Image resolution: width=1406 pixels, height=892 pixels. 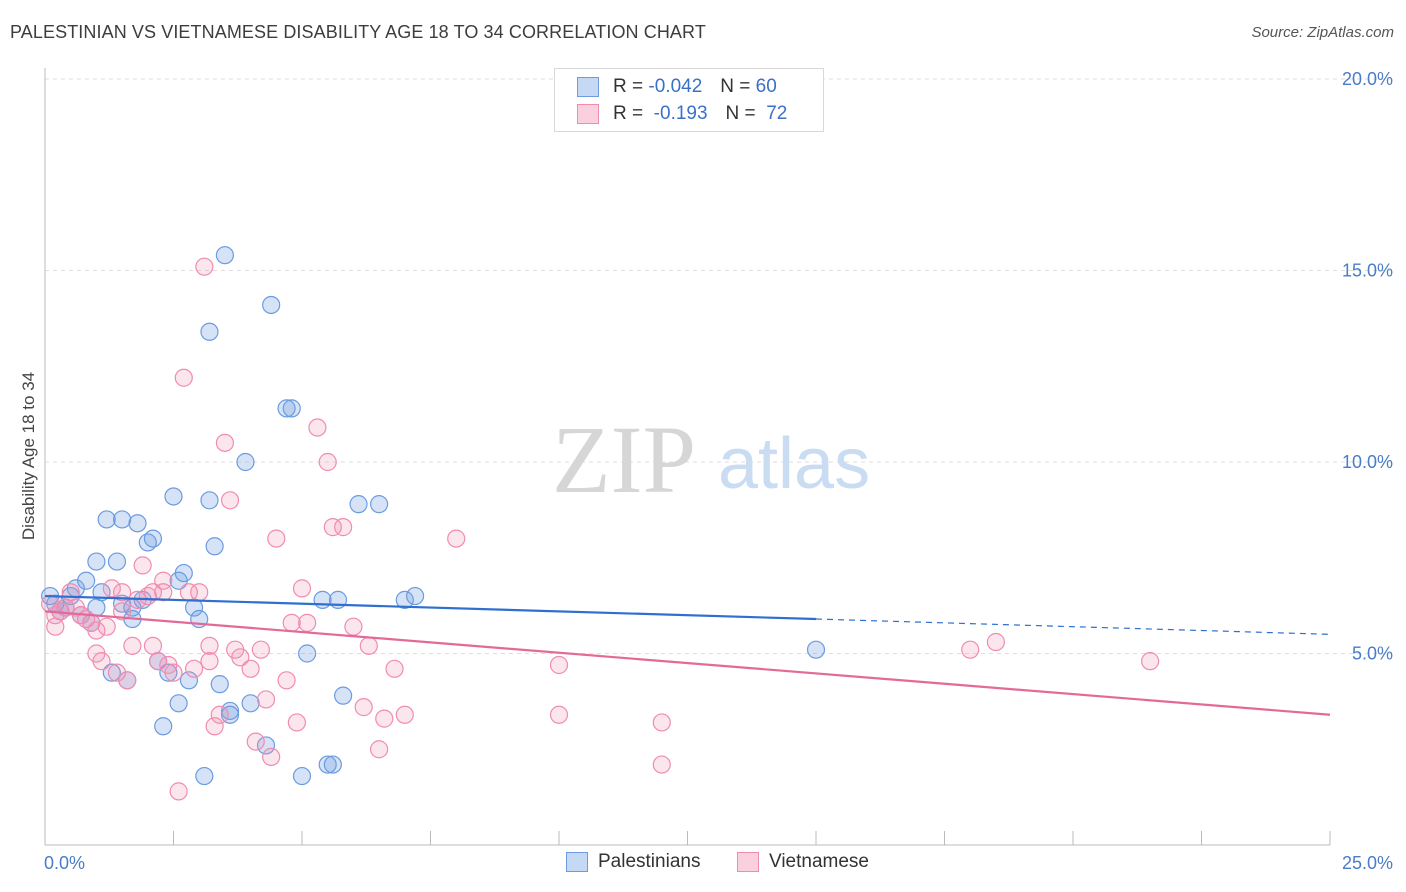 I want to click on legend-r-value: -0.193, so click(x=680, y=113).